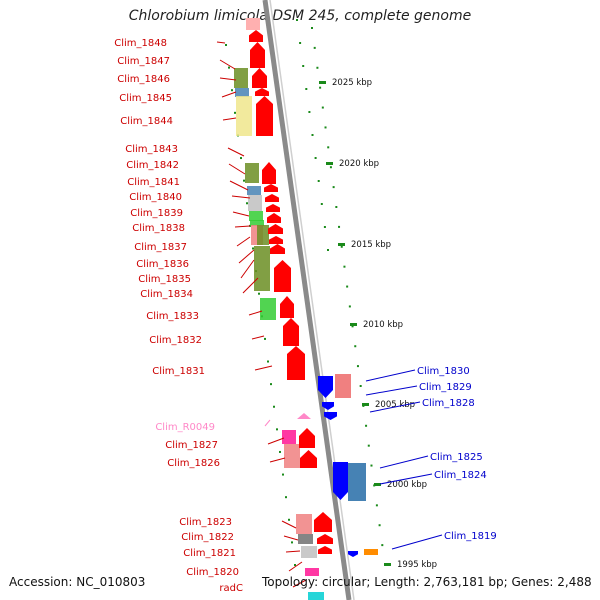  I want to click on gene-label: Clim_1835, so click(164, 279).